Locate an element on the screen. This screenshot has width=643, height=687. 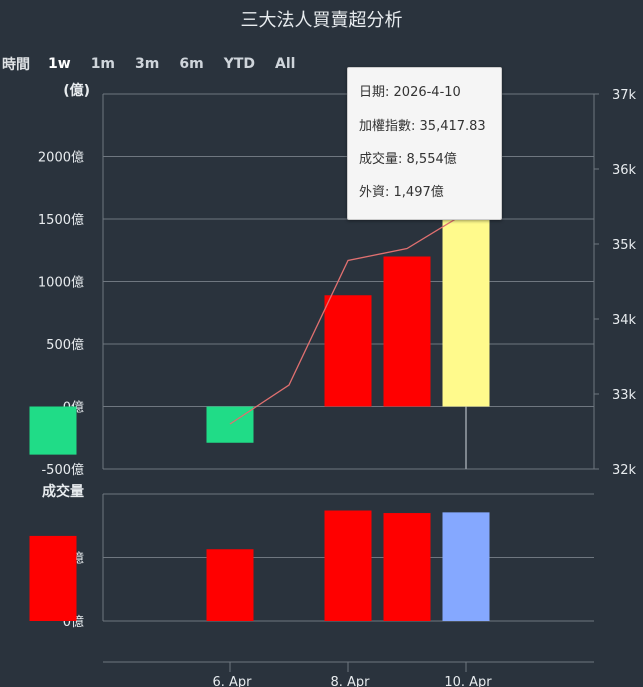
main-y-tick-label: 1000億 is located at coordinates (61, 283).